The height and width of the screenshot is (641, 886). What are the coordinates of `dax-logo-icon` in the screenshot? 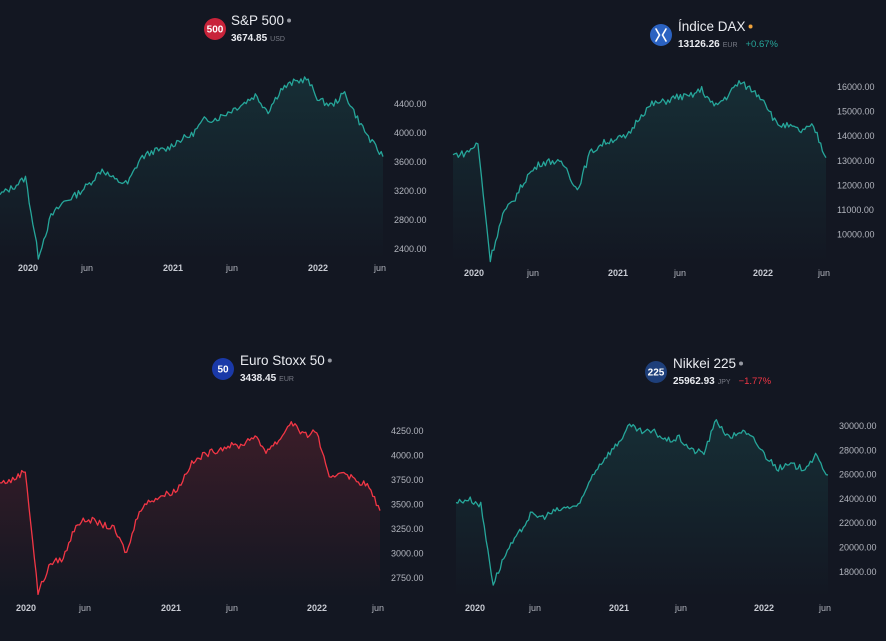 It's located at (661, 35).